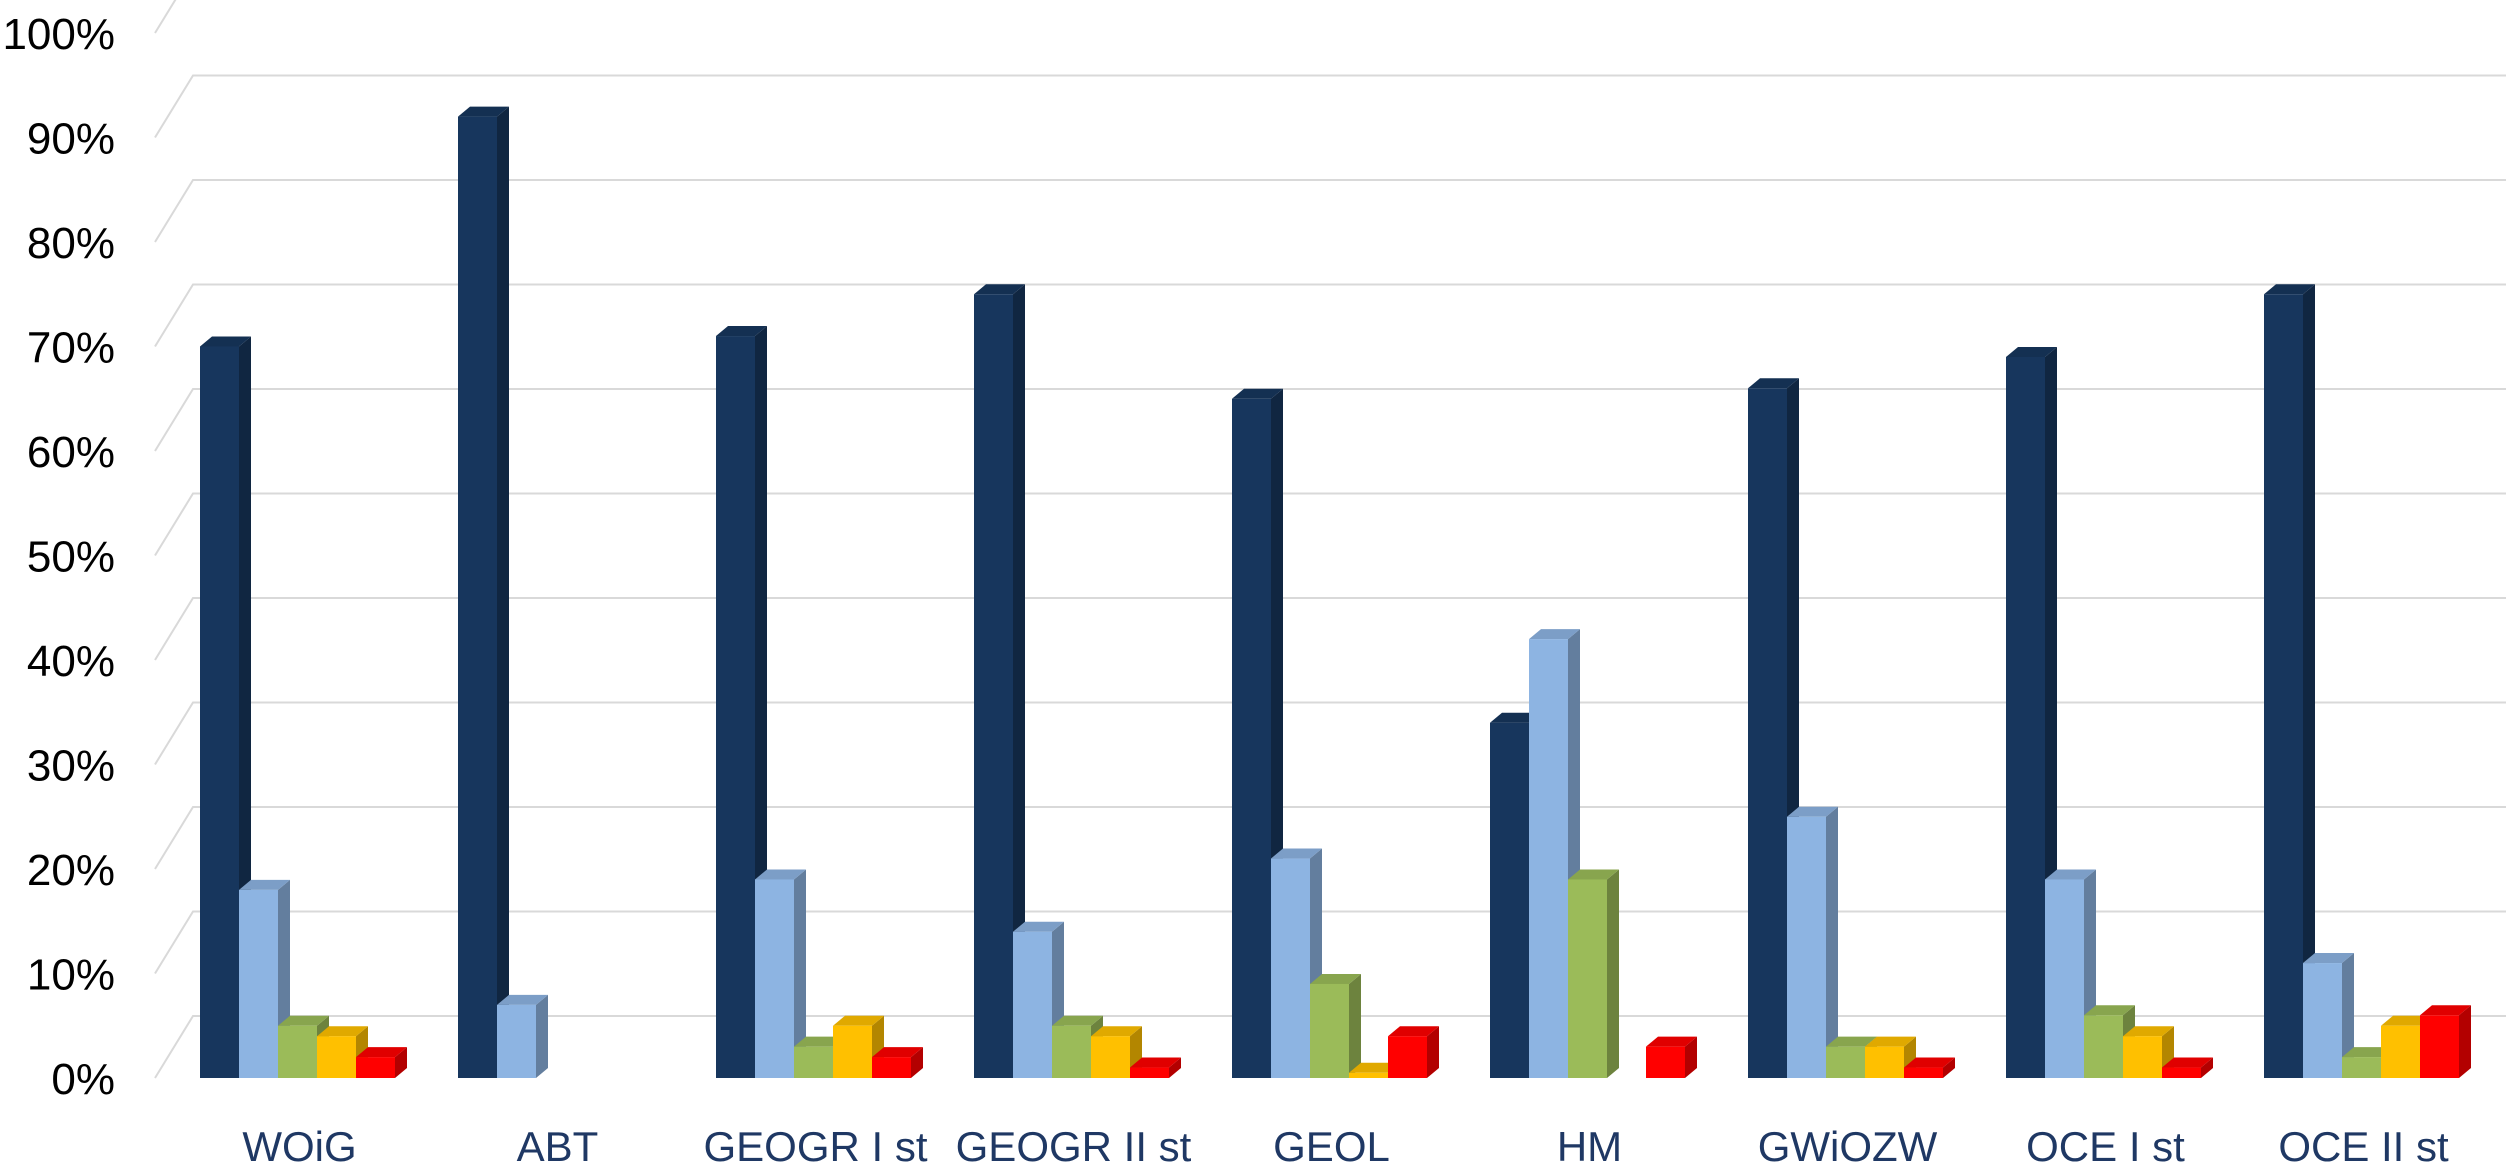 The height and width of the screenshot is (1169, 2506). What do you see at coordinates (2363, 1146) in the screenshot?
I see `x-tick-label: OCE II st` at bounding box center [2363, 1146].